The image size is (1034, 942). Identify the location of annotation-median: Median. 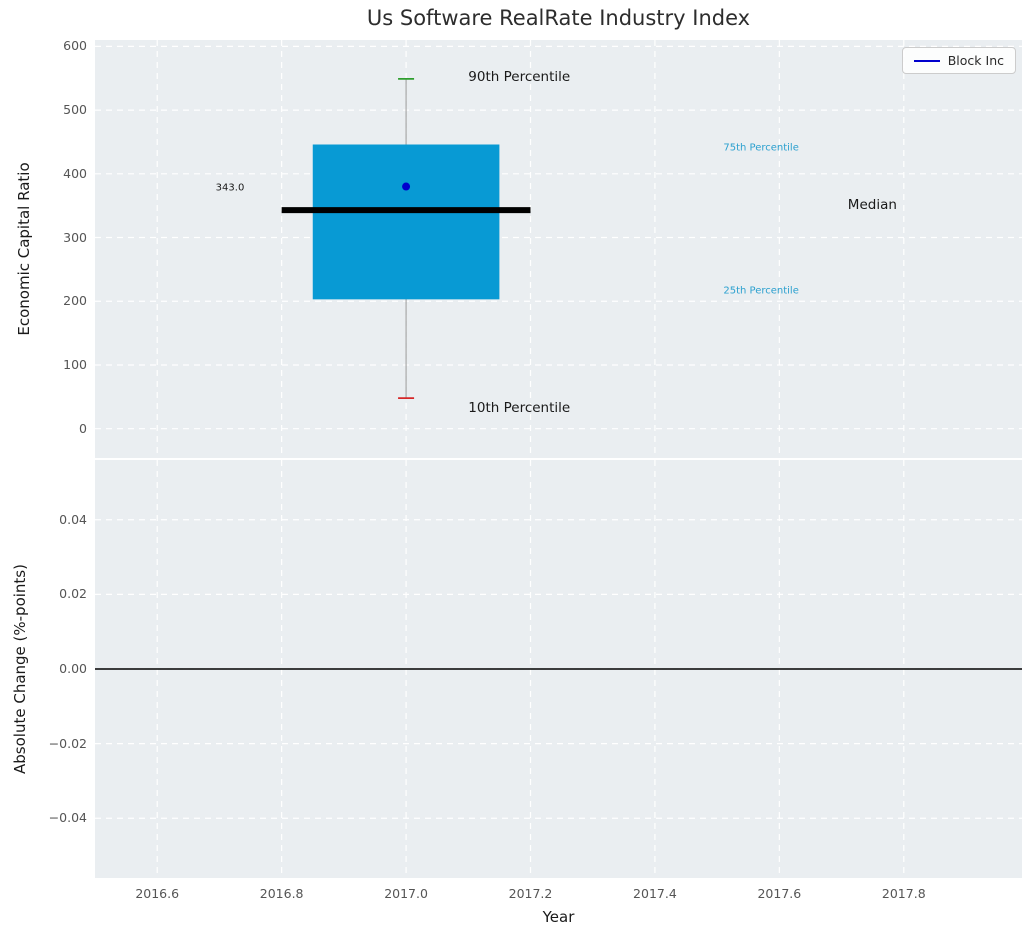
(872, 205).